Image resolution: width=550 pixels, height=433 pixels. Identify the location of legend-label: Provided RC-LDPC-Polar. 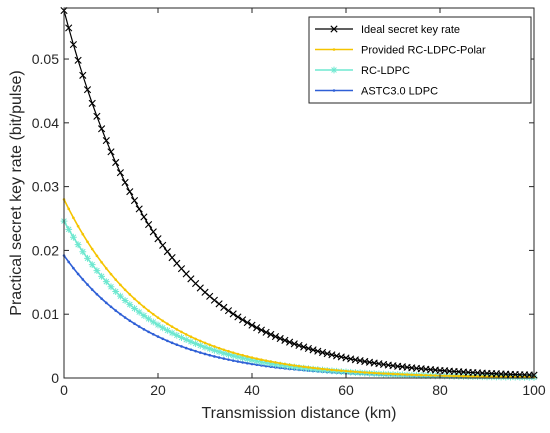
(423, 51).